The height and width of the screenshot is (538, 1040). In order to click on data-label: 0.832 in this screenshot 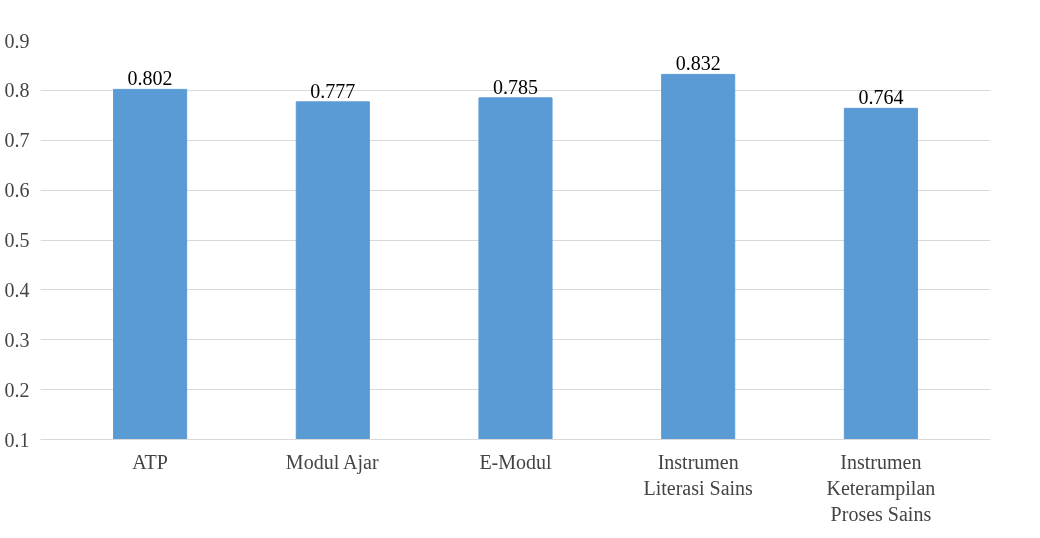, I will do `click(698, 63)`.